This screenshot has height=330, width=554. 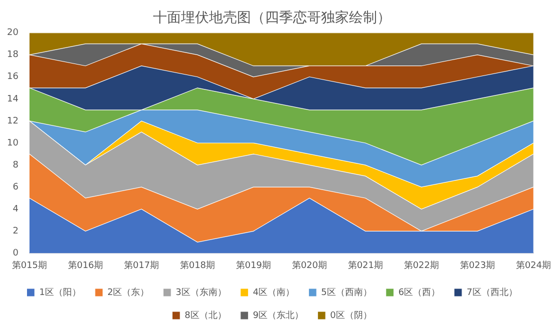 What do you see at coordinates (13, 99) in the screenshot?
I see `y-tick-label: 14` at bounding box center [13, 99].